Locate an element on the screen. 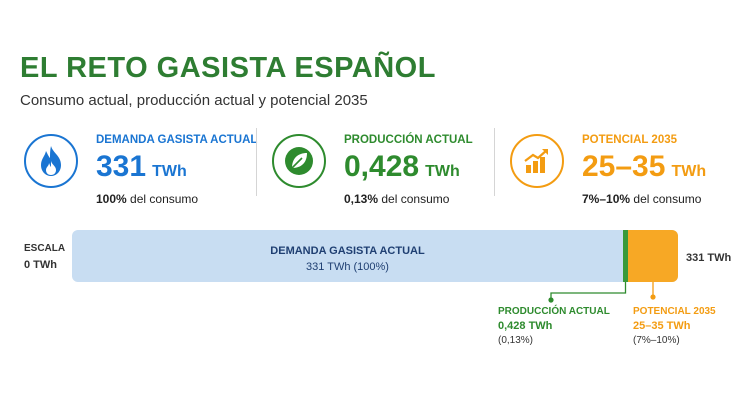 The height and width of the screenshot is (400, 750). potential-bar-left-fill is located at coordinates (633, 256).